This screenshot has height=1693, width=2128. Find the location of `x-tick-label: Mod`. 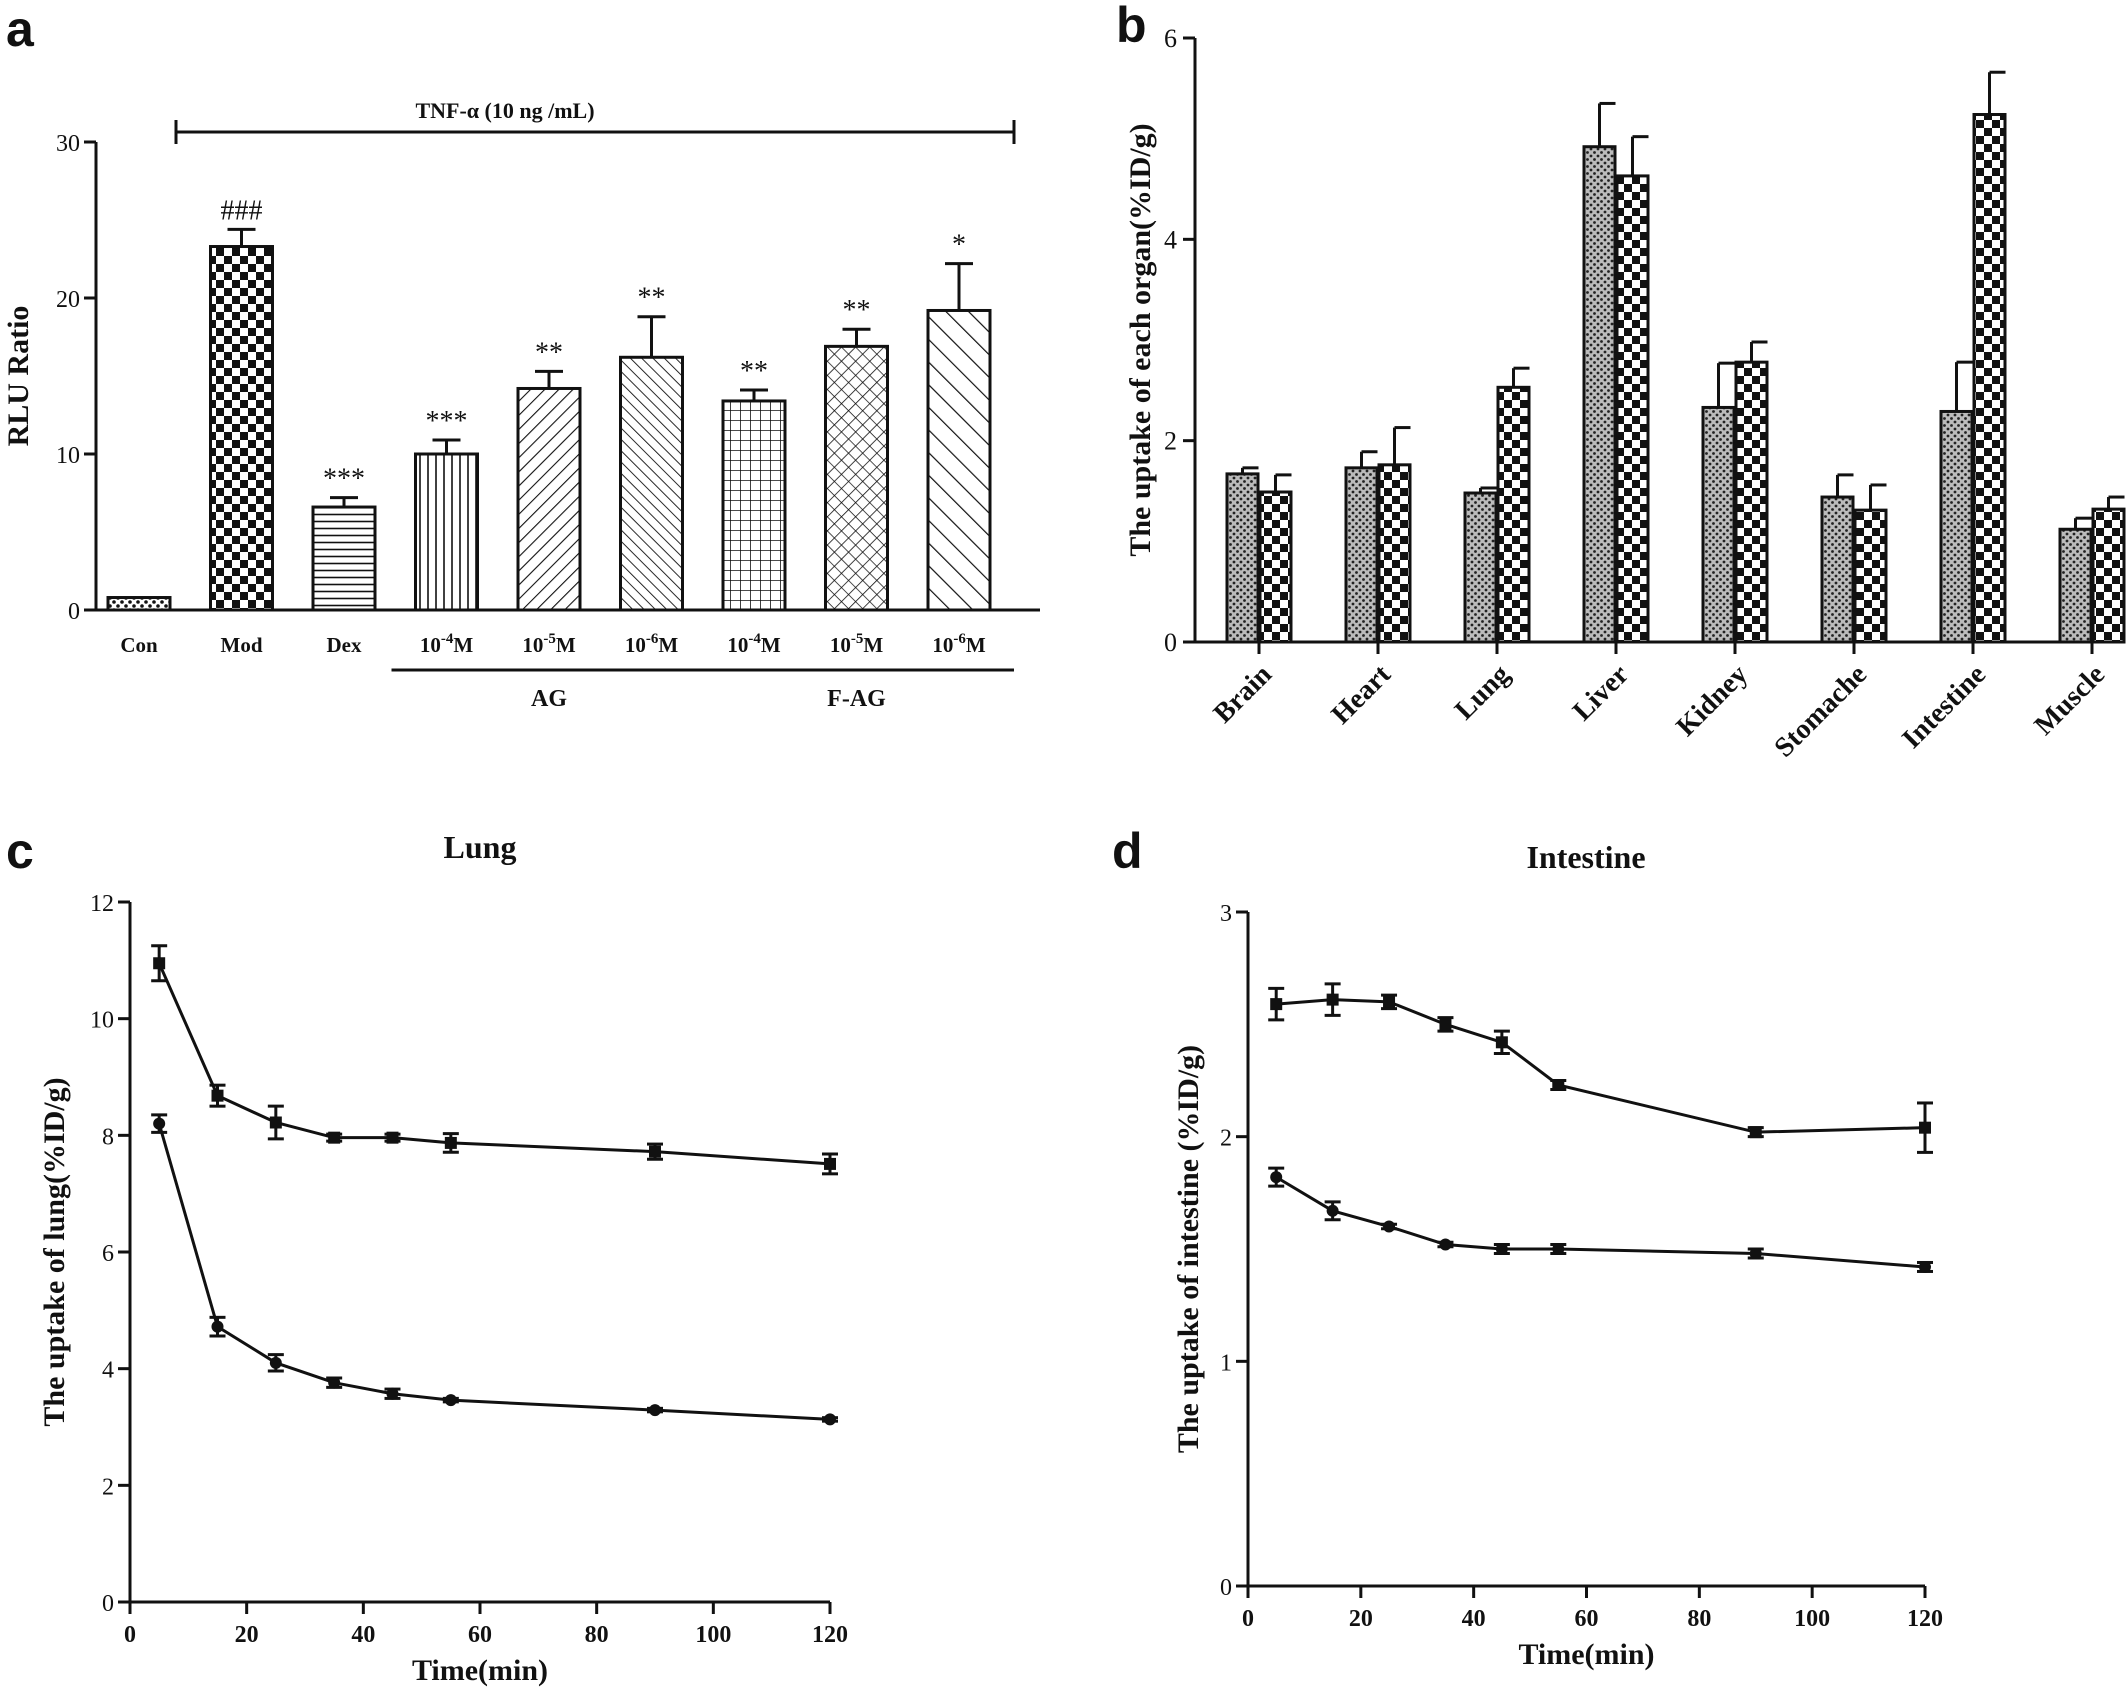

x-tick-label: Mod is located at coordinates (242, 645).